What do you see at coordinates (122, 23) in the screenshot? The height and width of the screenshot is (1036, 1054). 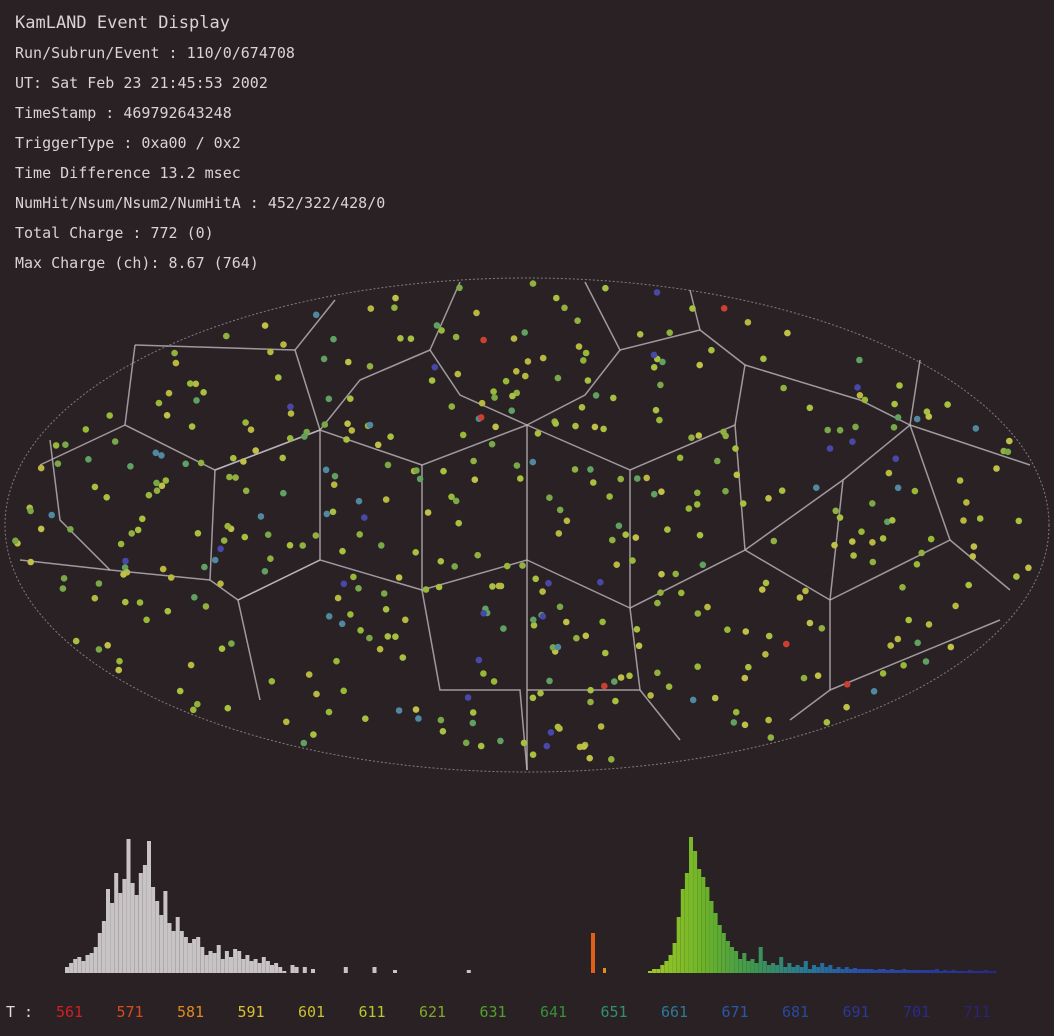 I see `display-title: KamLAND Event Display` at bounding box center [122, 23].